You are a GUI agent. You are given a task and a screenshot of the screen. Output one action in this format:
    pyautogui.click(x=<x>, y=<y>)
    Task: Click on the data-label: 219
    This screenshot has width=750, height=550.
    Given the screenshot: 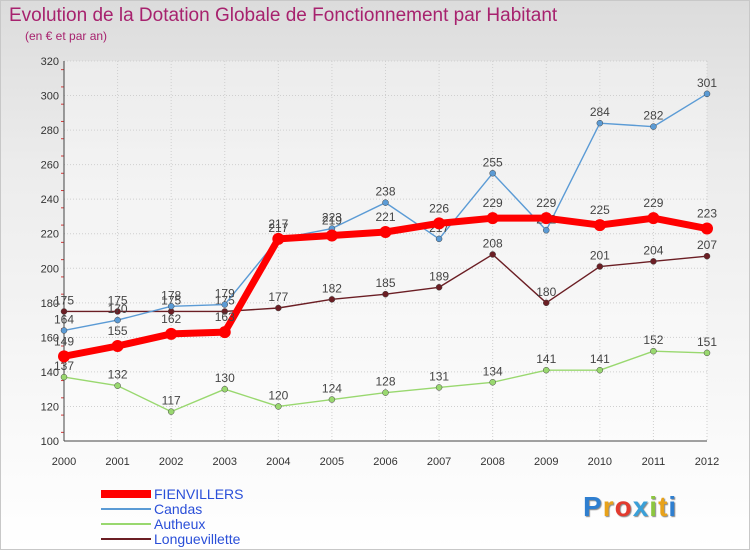 What is the action you would take?
    pyautogui.click(x=332, y=220)
    